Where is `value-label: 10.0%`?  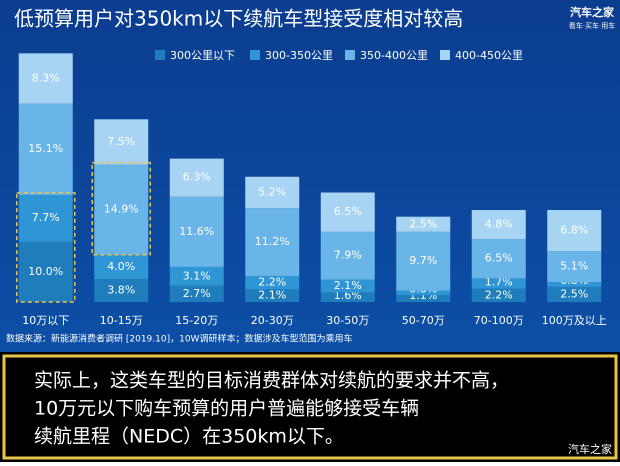
value-label: 10.0% is located at coordinates (45, 271).